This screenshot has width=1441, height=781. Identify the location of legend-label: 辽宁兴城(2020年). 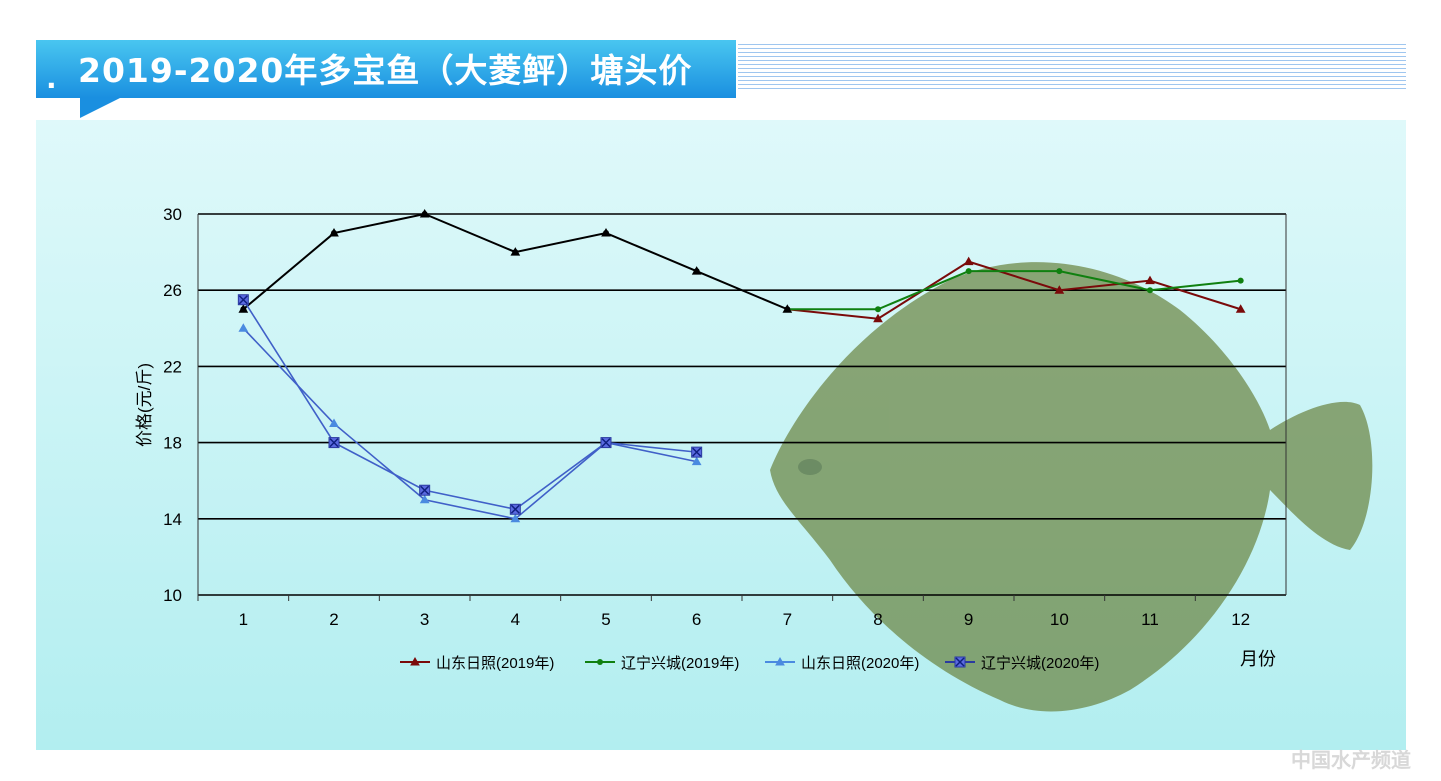
(1040, 663).